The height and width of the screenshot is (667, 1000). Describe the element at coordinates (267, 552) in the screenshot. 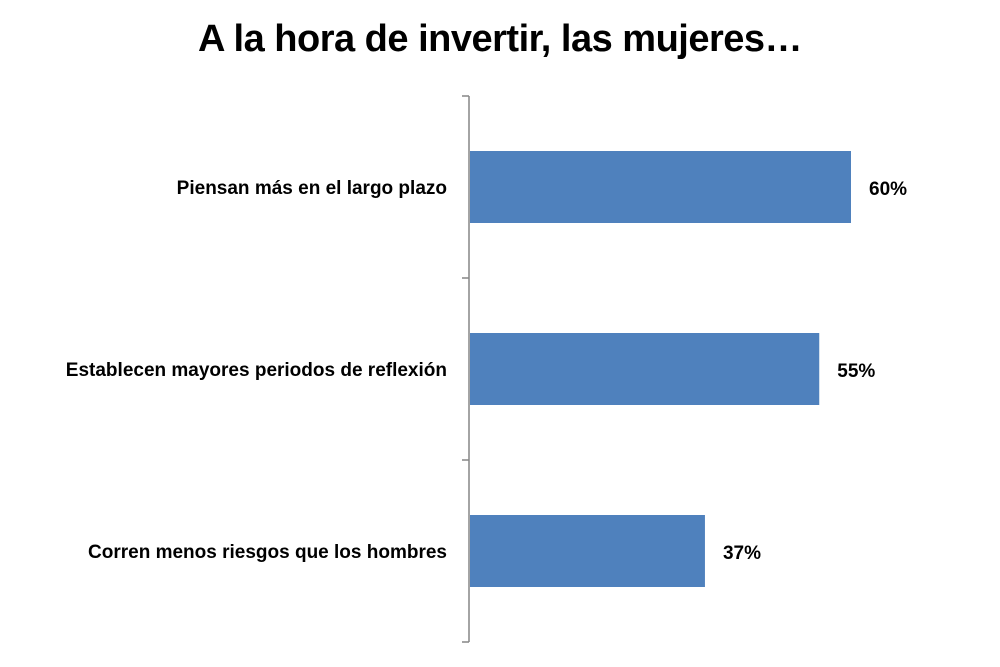

I see `category-label-3: Corren menos riesgos que los hombres` at that location.